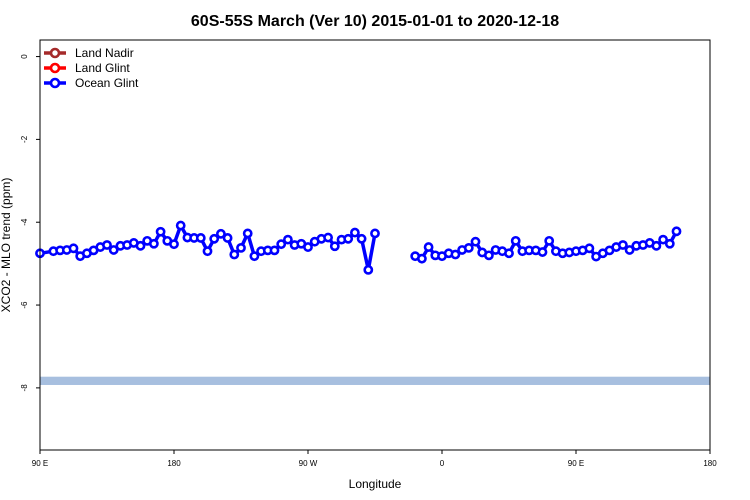 The width and height of the screenshot is (750, 500). What do you see at coordinates (6, 245) in the screenshot?
I see `y-axis-title: XCO2 - MLO trend (ppm)` at bounding box center [6, 245].